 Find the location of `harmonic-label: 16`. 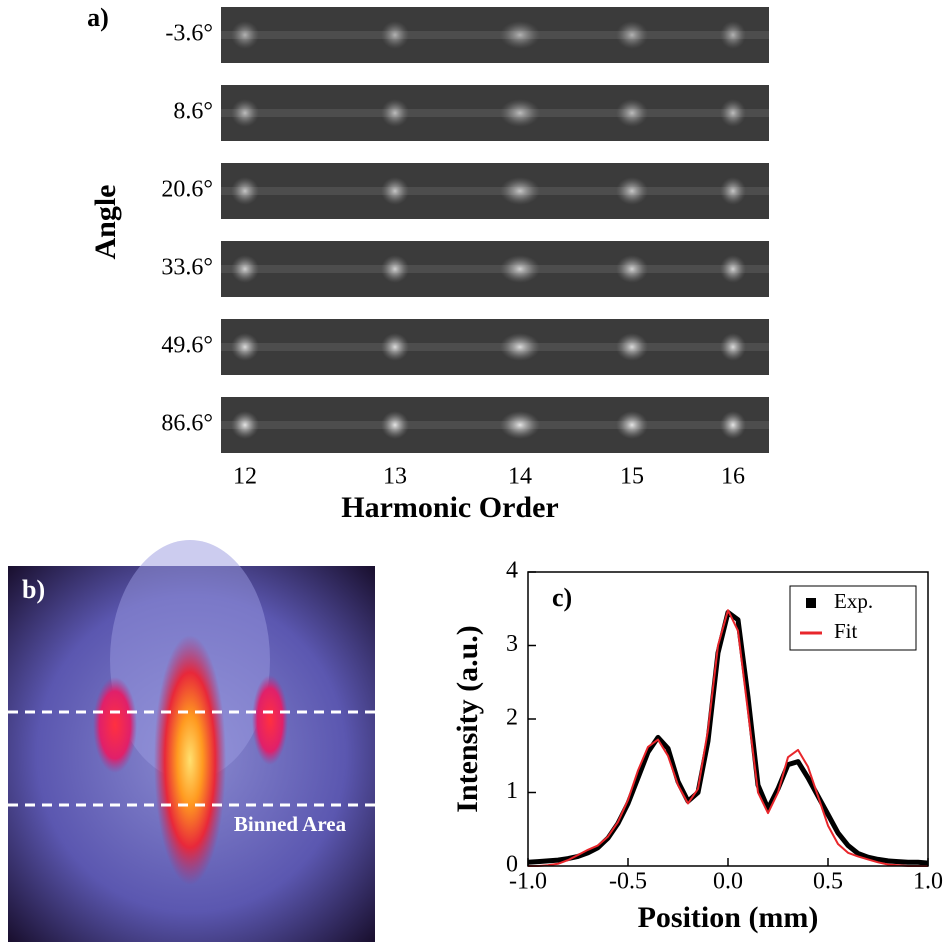

harmonic-label: 16 is located at coordinates (733, 477).